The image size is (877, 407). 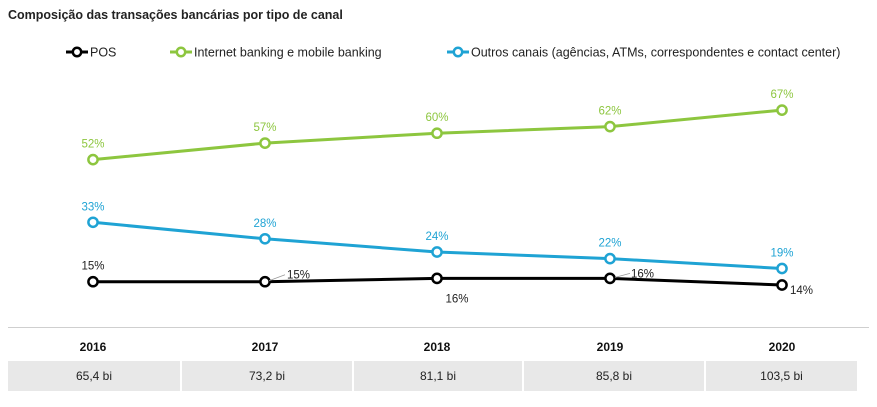 What do you see at coordinates (436, 237) in the screenshot?
I see `data-label: 24%` at bounding box center [436, 237].